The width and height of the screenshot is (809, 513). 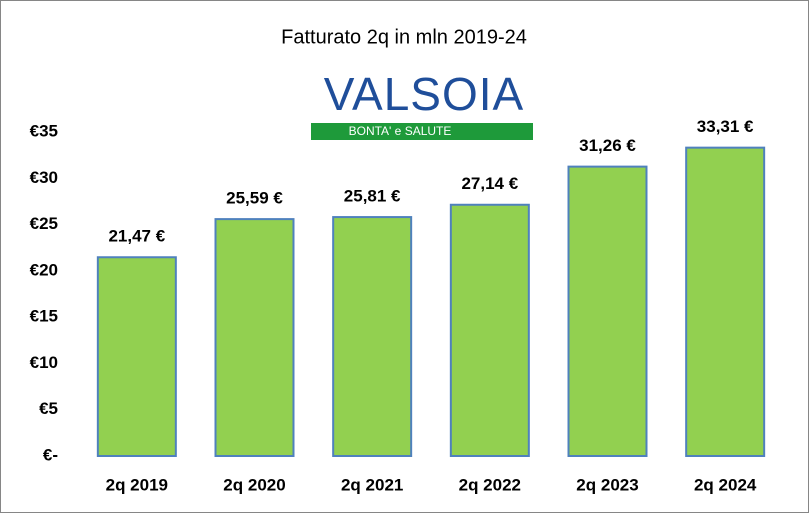 What do you see at coordinates (607, 145) in the screenshot?
I see `value-label: 31,26 €` at bounding box center [607, 145].